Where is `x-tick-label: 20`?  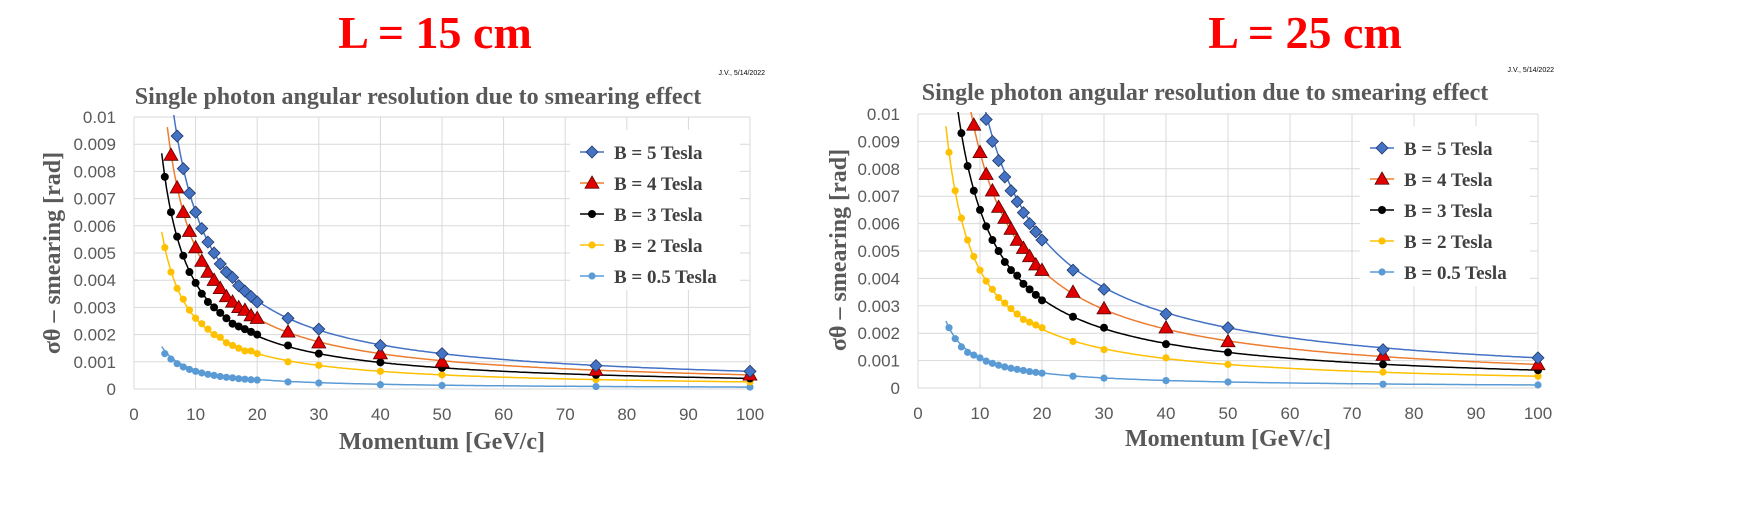
x-tick-label: 20 is located at coordinates (257, 414).